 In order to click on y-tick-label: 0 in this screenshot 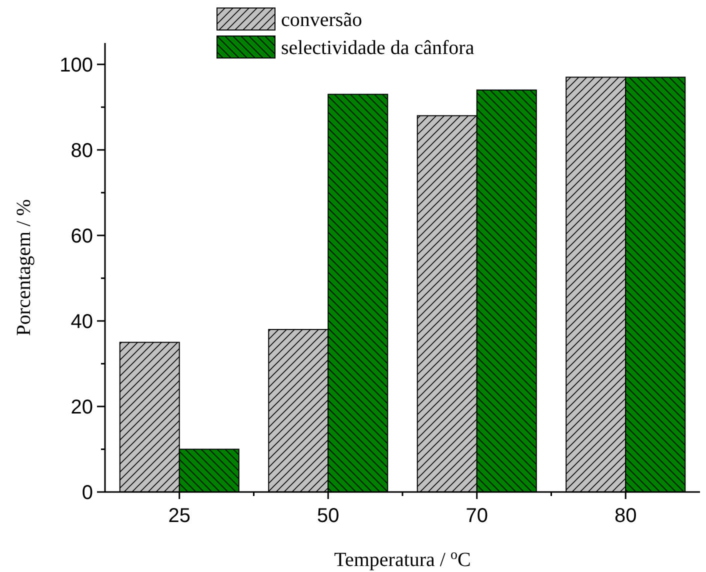, I will do `click(87, 493)`.